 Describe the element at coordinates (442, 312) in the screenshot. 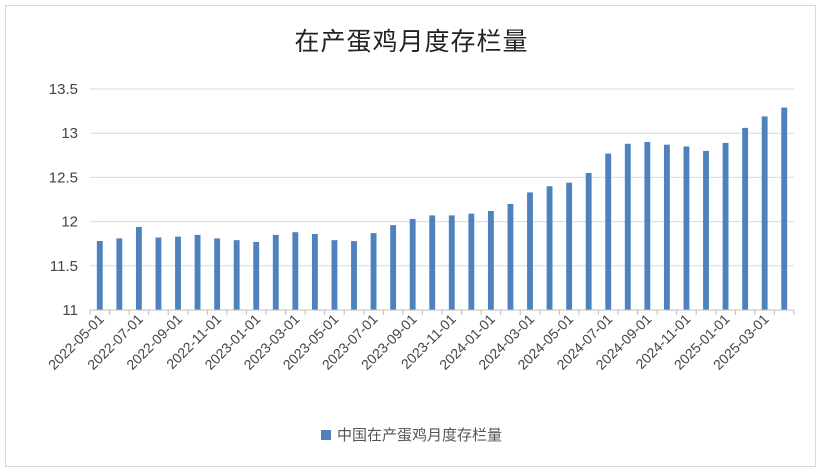

I see `x-axis` at that location.